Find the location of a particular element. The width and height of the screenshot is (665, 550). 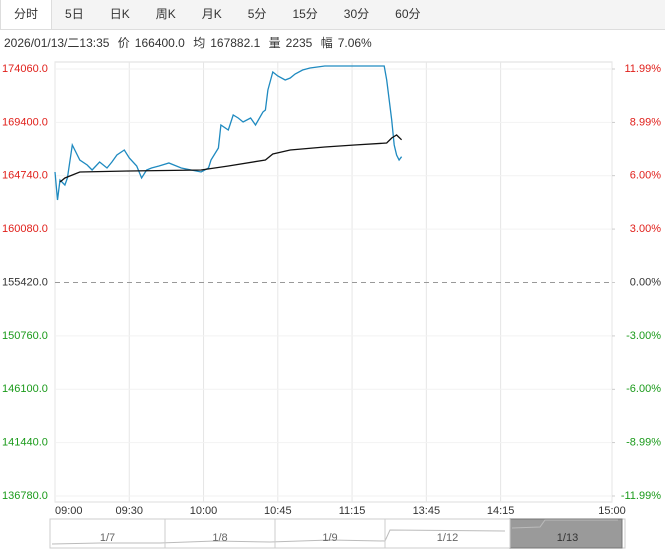

y-tick-label: 174060.0 is located at coordinates (25, 69).